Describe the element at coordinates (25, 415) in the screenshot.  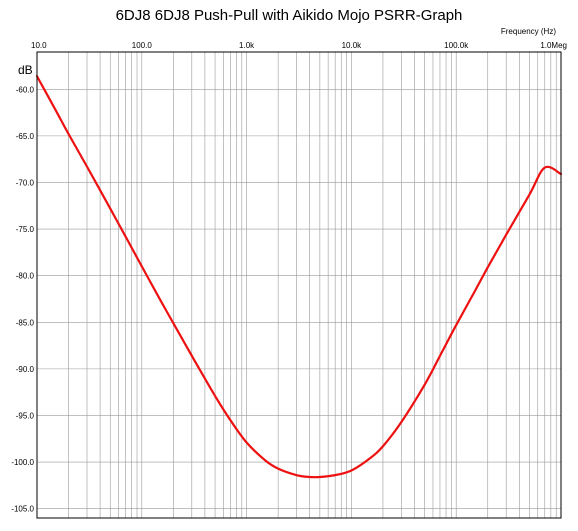
I see `y-tick-label: -95.0` at that location.